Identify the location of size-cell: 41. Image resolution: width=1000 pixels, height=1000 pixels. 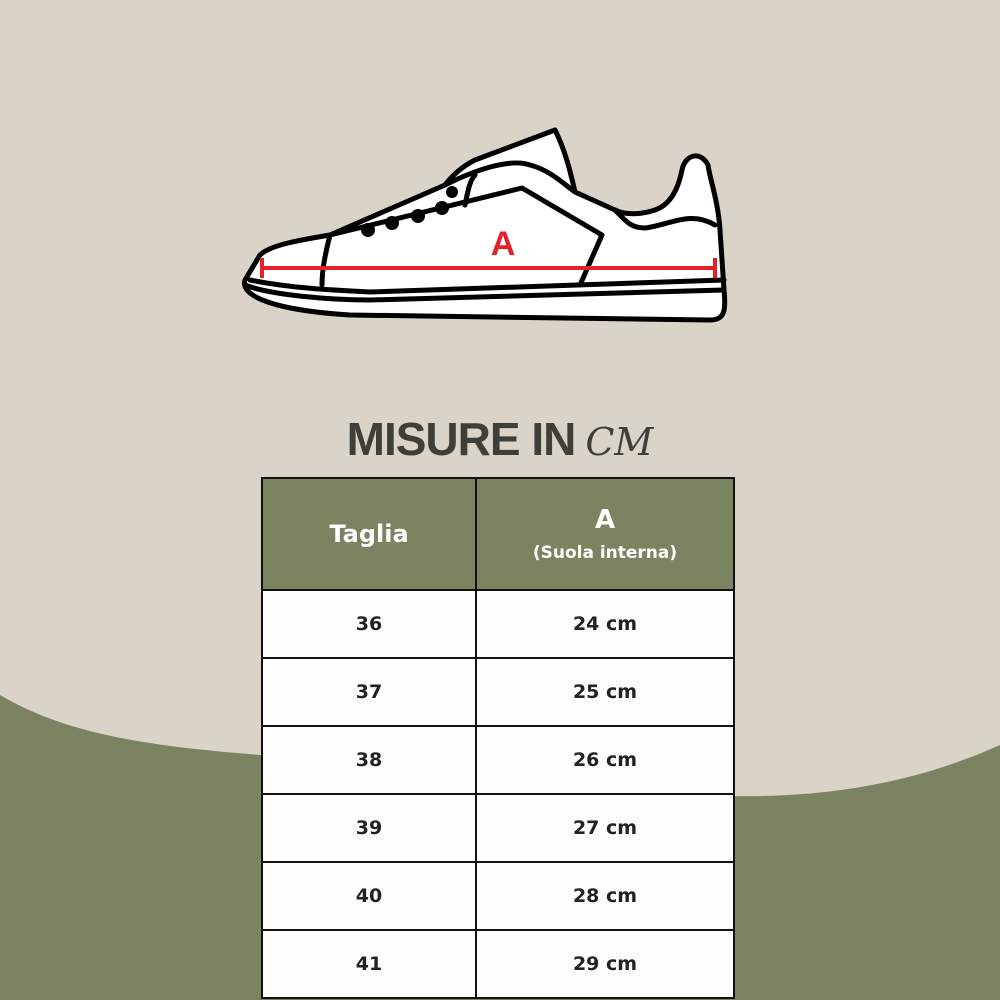
(369, 964).